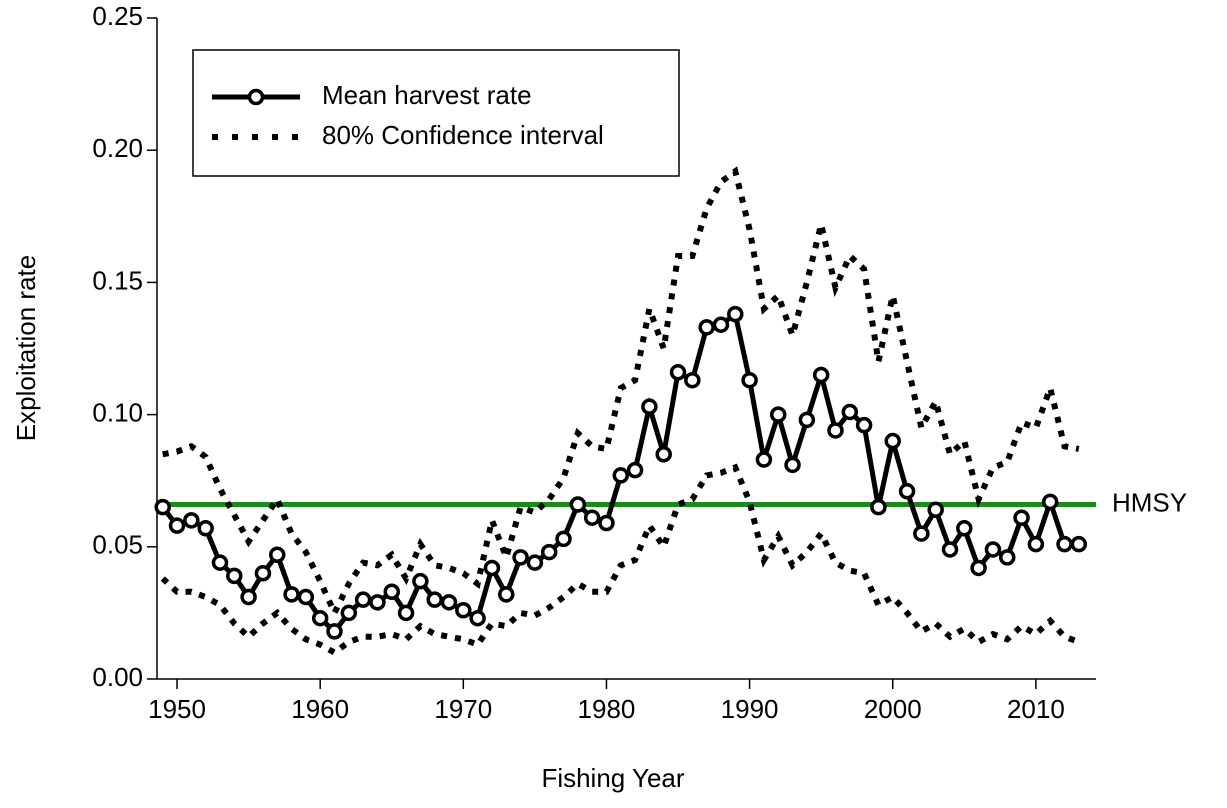  I want to click on legend-label: Mean harvest rate, so click(427, 95).